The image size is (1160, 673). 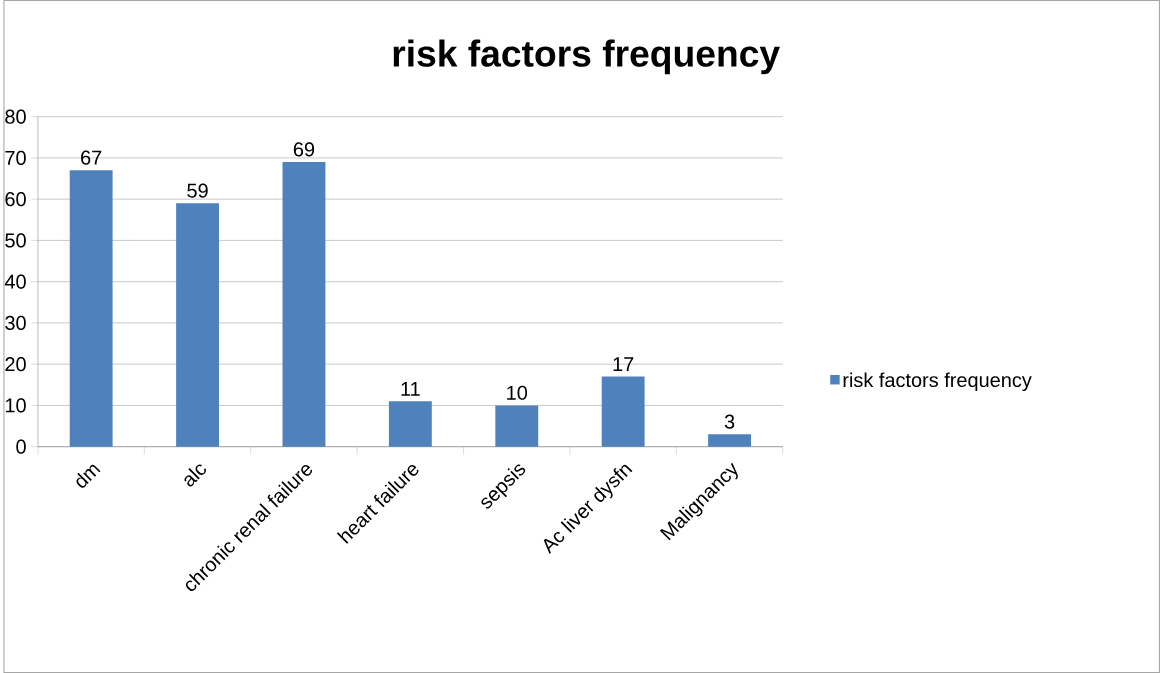 I want to click on data-label: 17, so click(x=623, y=364).